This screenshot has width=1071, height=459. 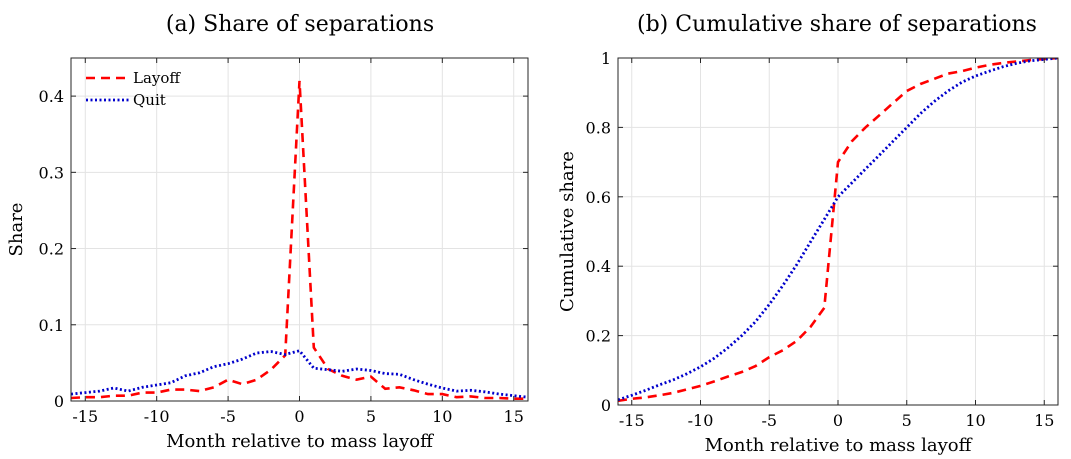 What do you see at coordinates (149, 100) in the screenshot?
I see `legend-label-quit: Quit` at bounding box center [149, 100].